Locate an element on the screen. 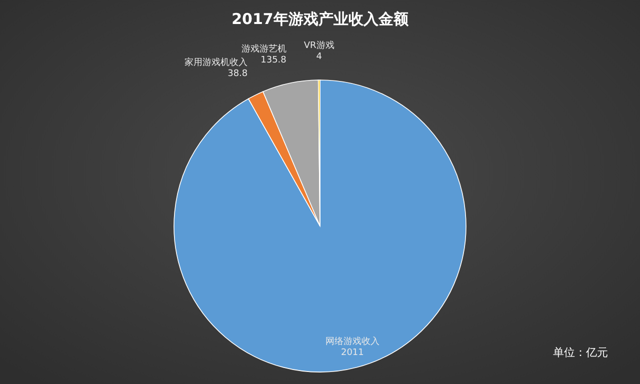  data-label: 38.8 is located at coordinates (238, 73).